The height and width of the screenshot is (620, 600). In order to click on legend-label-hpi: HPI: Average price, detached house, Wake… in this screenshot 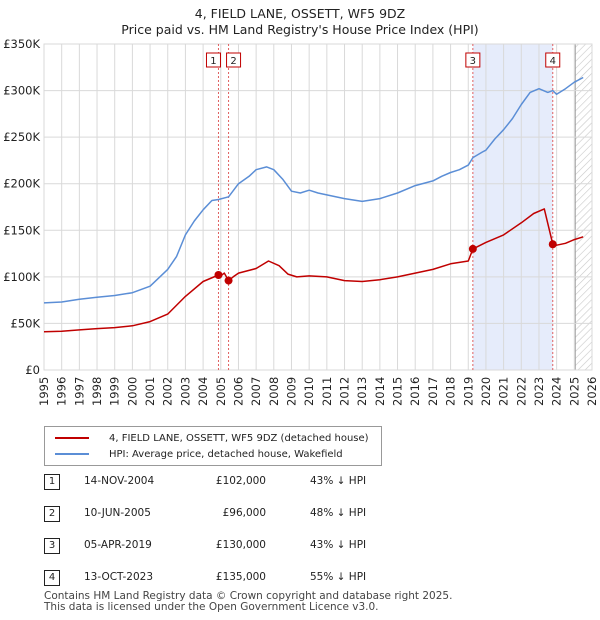, I will do `click(226, 454)`.